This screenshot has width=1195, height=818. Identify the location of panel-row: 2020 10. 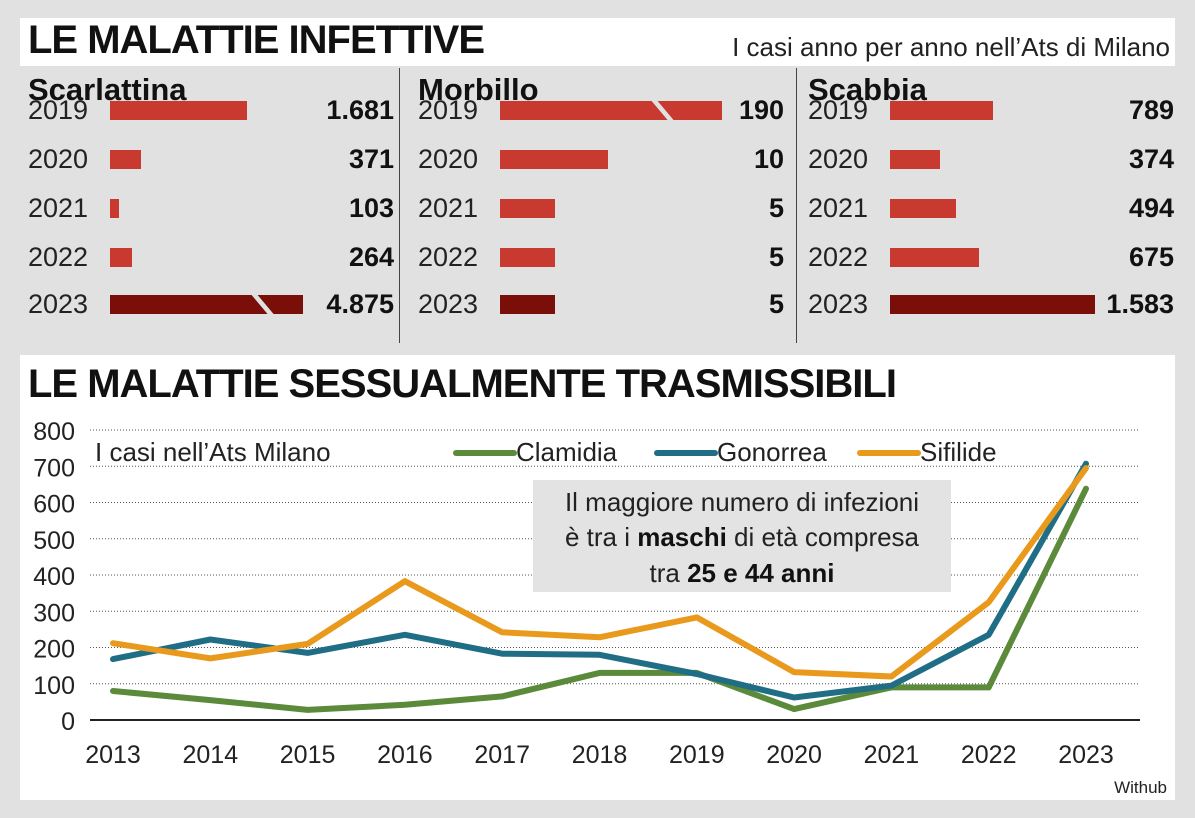
(603, 159).